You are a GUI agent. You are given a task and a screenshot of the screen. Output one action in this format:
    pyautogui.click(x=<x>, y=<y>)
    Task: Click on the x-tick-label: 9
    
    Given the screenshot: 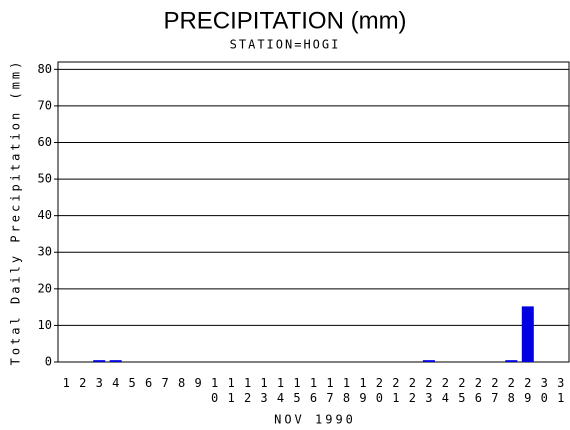 What is the action you would take?
    pyautogui.click(x=198, y=383)
    